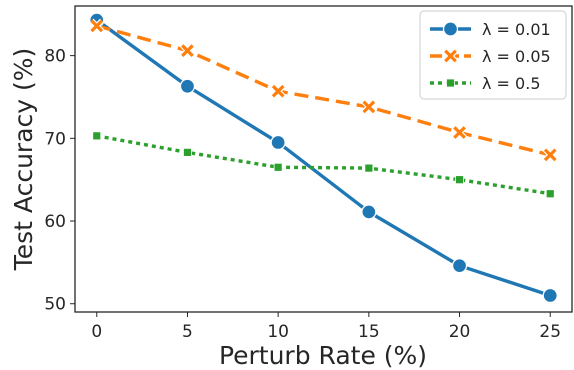 This screenshot has height=370, width=574. I want to click on legend-entry: λ = 0.5, so click(485, 83).